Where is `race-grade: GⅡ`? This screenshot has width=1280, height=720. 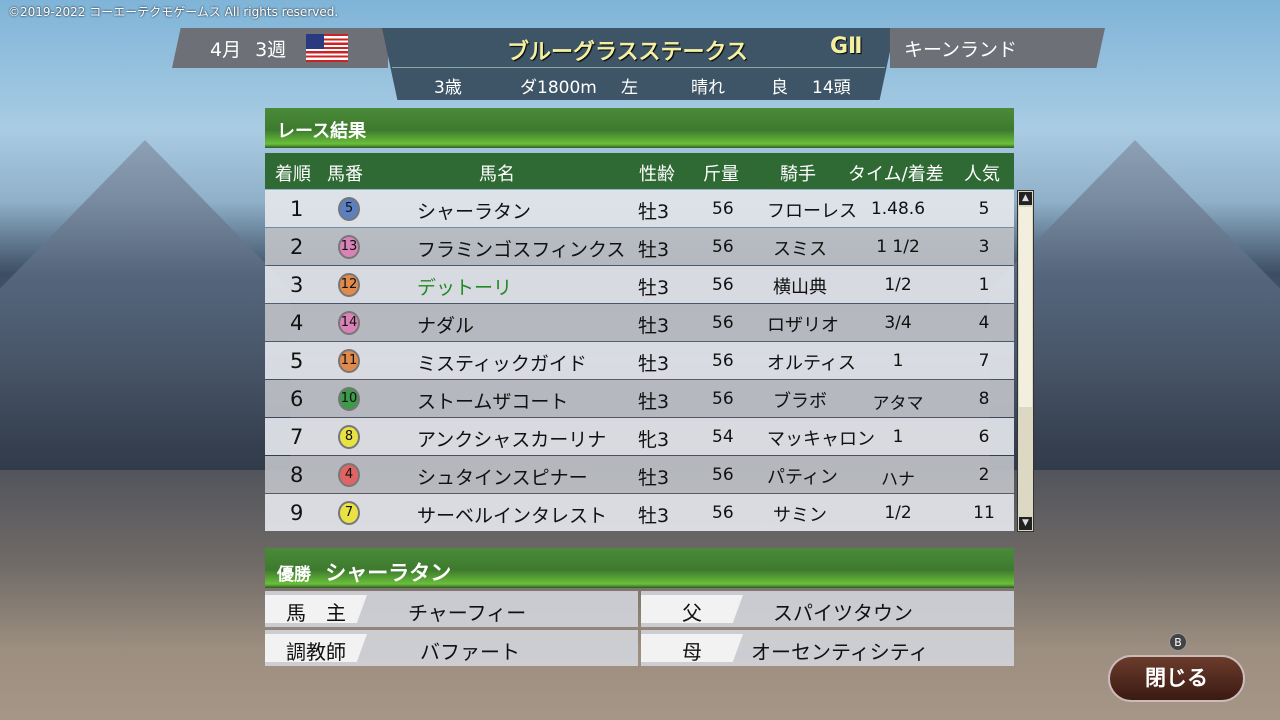
race-grade: GⅡ is located at coordinates (846, 46).